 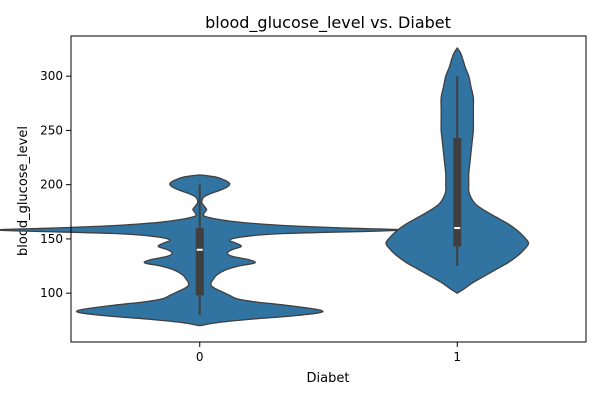 What do you see at coordinates (200, 357) in the screenshot?
I see `x-tick-label-0: 0` at bounding box center [200, 357].